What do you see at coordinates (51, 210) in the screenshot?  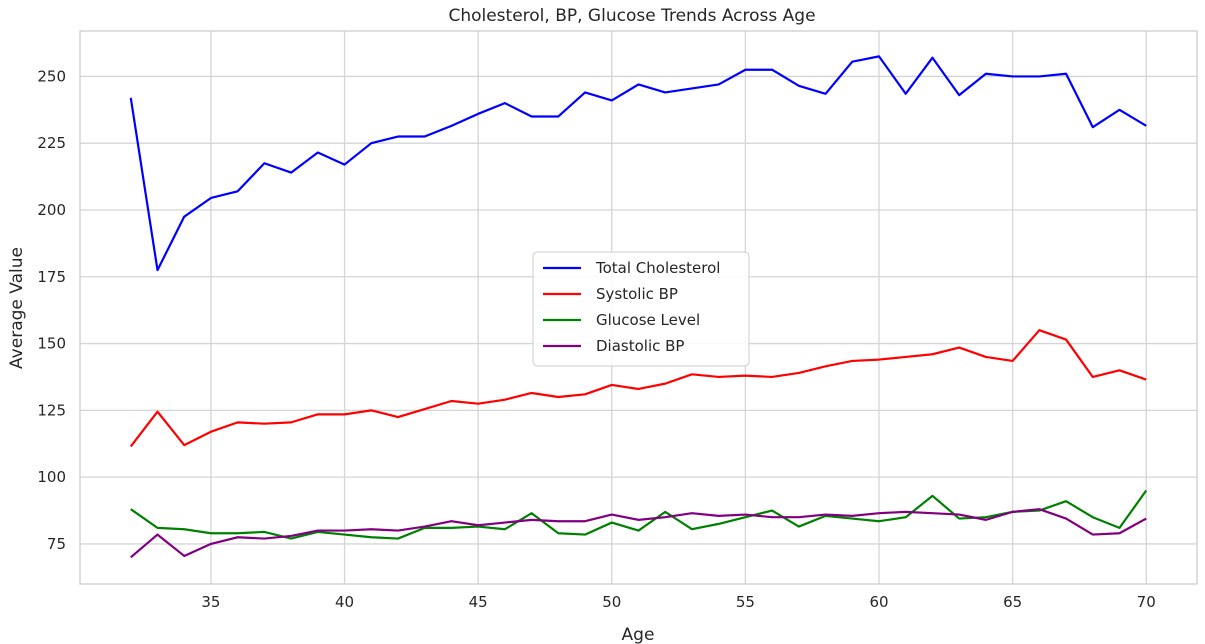 I see `y-tick-label: 200` at bounding box center [51, 210].